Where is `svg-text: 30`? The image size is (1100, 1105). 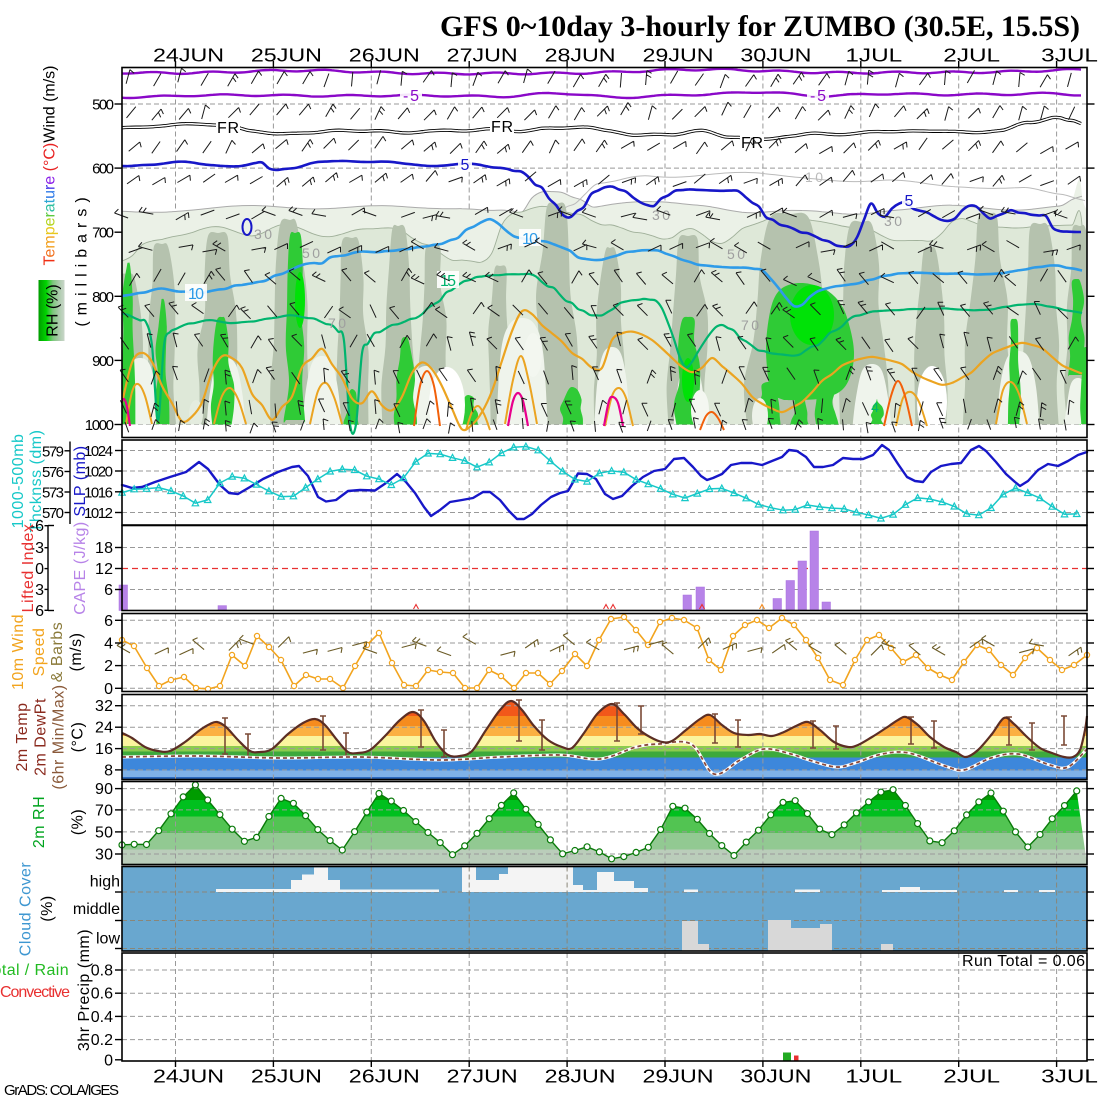 svg-text: 30 is located at coordinates (104, 855).